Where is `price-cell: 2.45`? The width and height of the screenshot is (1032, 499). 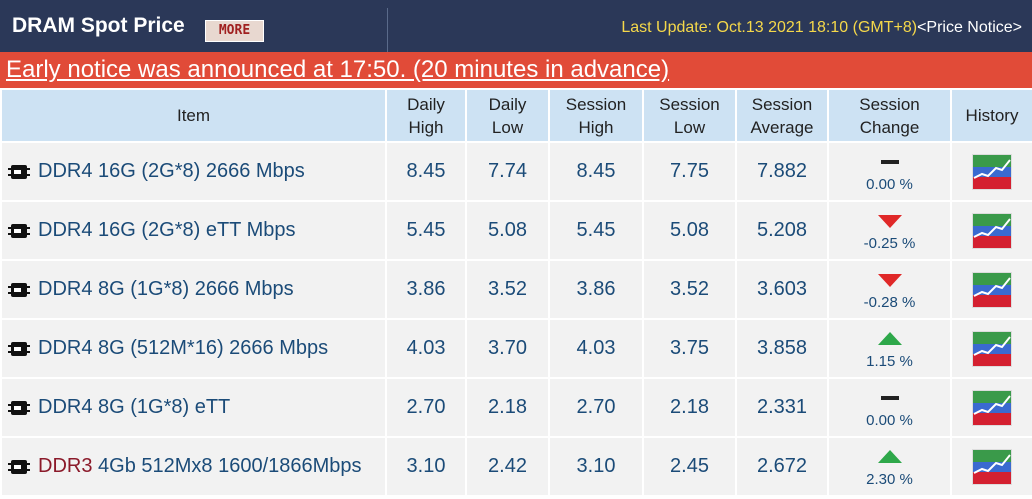 price-cell: 2.45 is located at coordinates (689, 466).